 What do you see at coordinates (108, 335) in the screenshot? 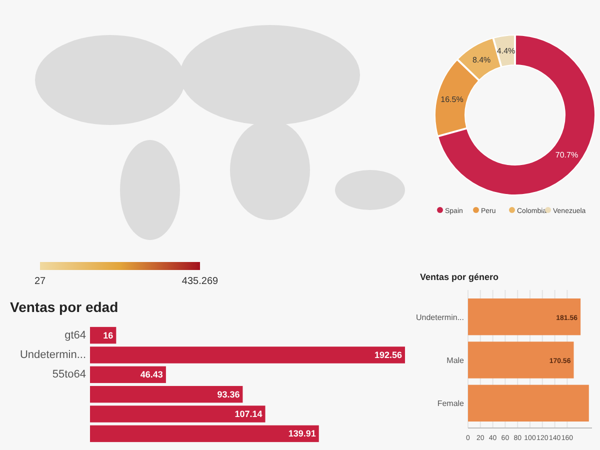
I see `data-label: 16` at bounding box center [108, 335].